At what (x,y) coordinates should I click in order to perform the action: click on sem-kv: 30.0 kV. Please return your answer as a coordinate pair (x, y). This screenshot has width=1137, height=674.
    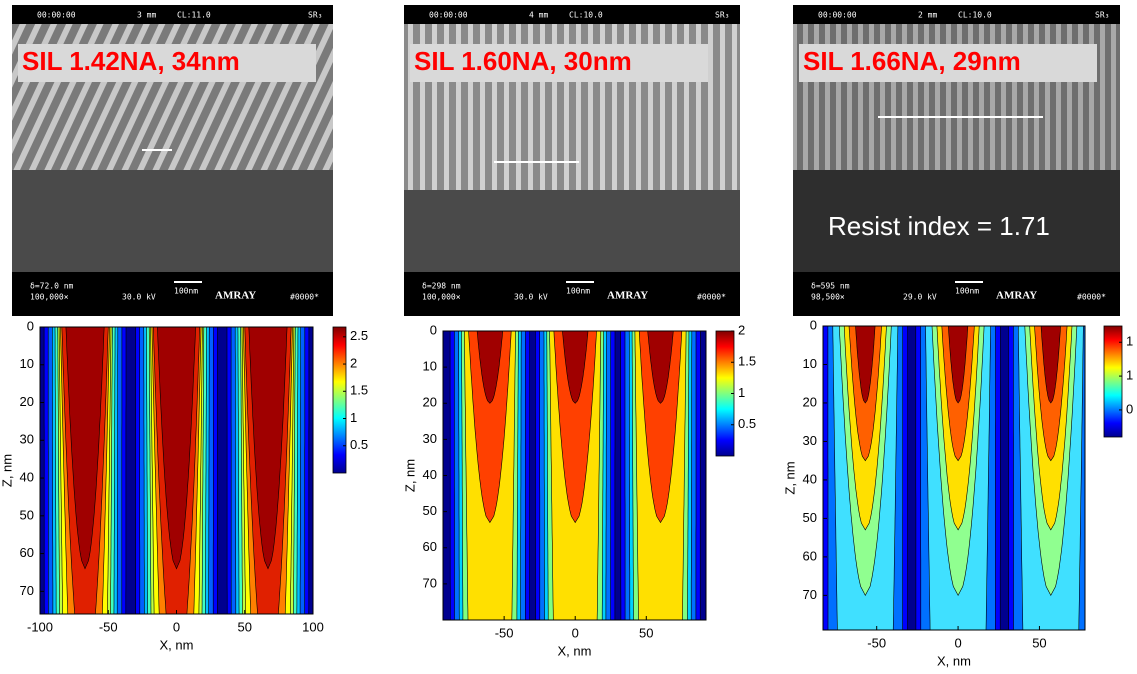
    Looking at the image, I should click on (531, 297).